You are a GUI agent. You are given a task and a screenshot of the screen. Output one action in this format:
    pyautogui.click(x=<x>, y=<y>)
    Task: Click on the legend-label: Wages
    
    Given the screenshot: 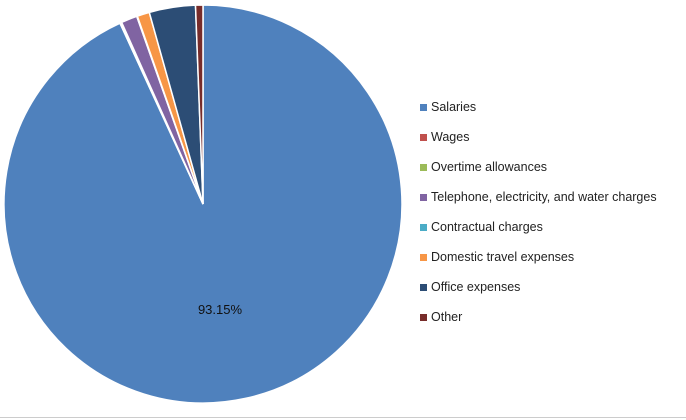 What is the action you would take?
    pyautogui.click(x=450, y=137)
    